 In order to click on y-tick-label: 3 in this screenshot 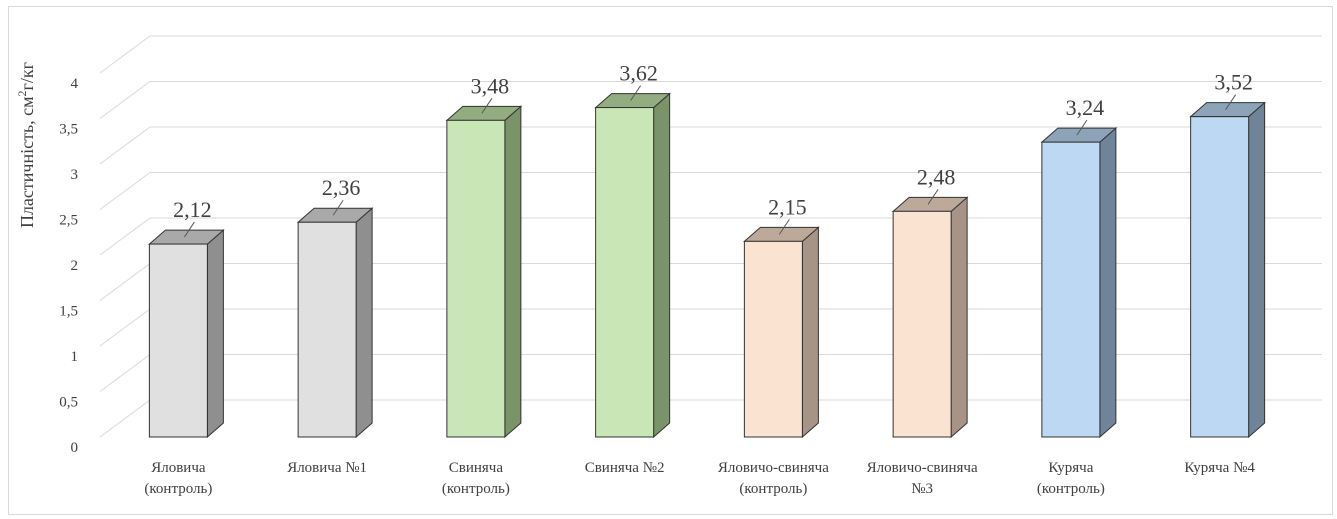, I will do `click(75, 175)`.